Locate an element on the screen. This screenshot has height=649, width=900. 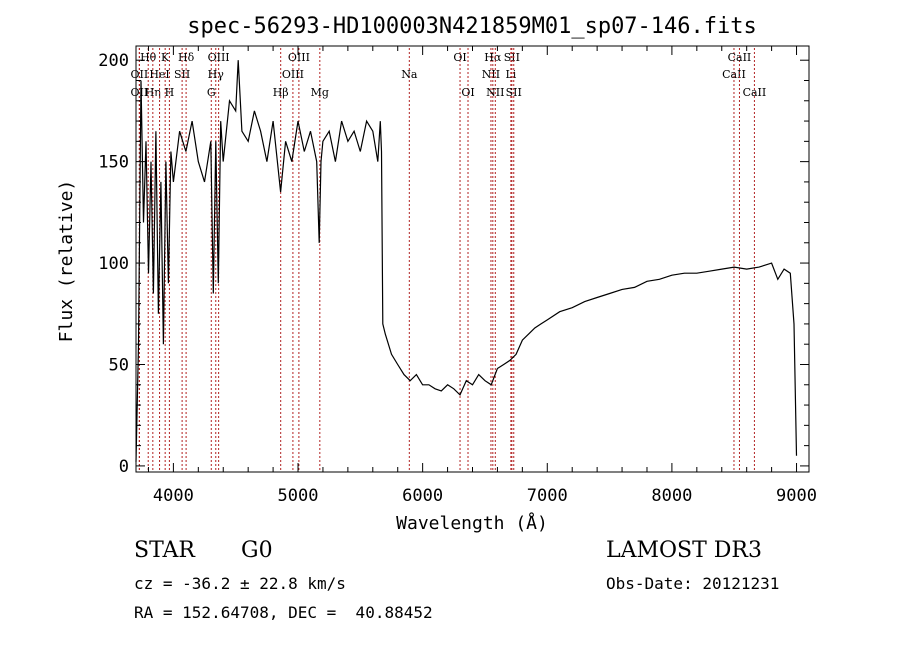
marker-label: Hβ is located at coordinates (281, 92).